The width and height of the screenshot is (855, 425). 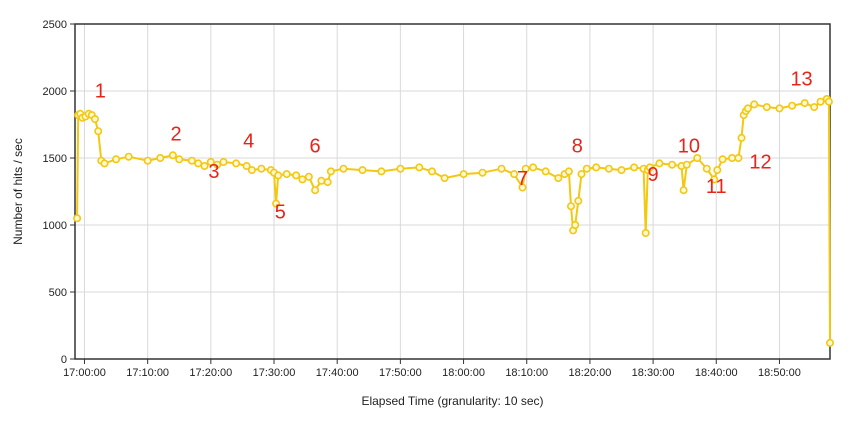 I want to click on y-tick-label: 1000, so click(x=55, y=226).